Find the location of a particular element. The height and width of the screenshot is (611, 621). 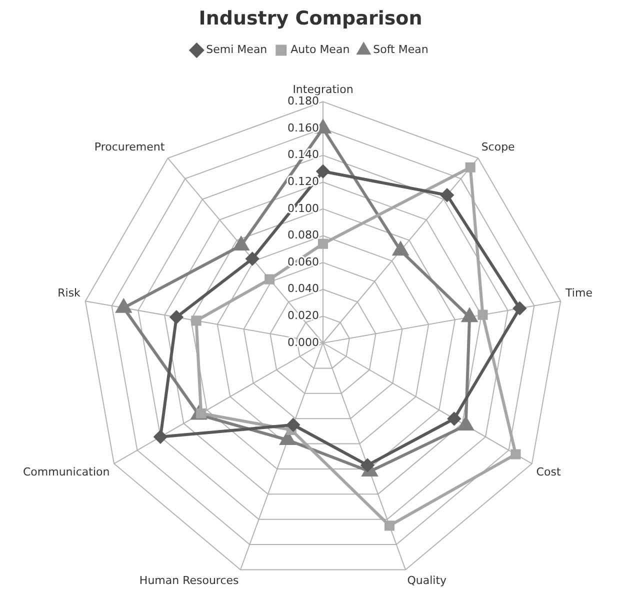

y-tick-label: 0.180 is located at coordinates (303, 101).